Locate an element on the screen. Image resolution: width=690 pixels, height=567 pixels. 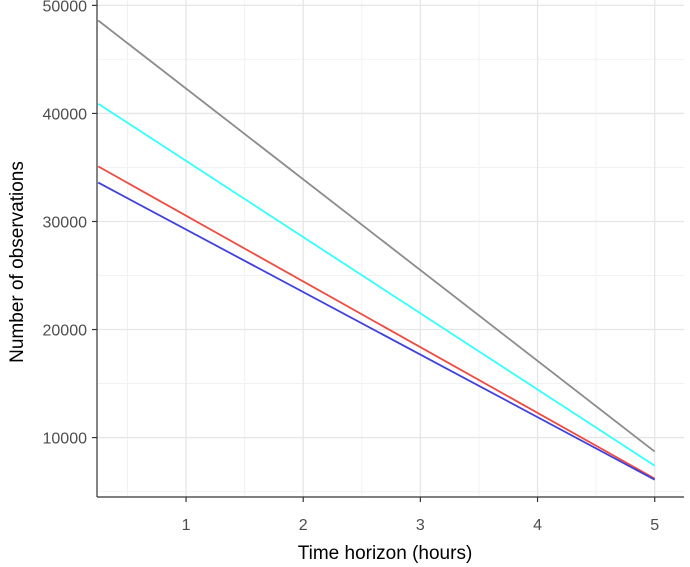
y-tick-label: 10000 is located at coordinates (65, 439).